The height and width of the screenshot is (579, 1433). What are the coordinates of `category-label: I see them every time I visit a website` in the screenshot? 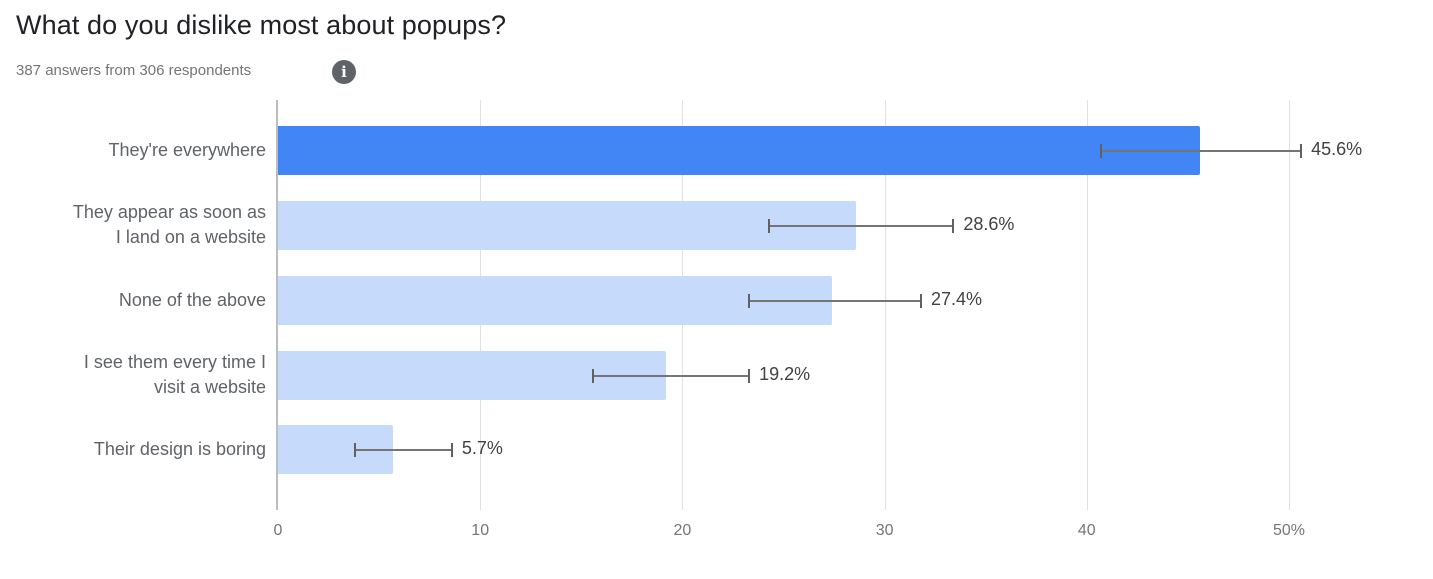 It's located at (136, 375).